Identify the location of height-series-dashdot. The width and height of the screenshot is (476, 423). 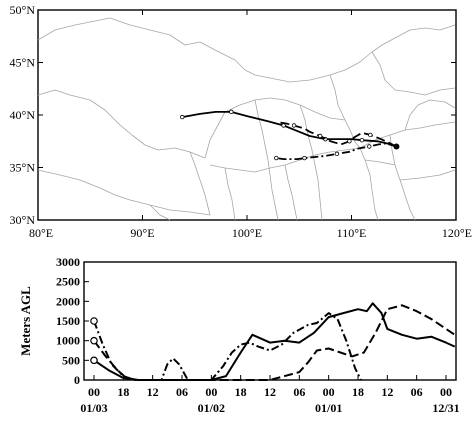
(227, 346).